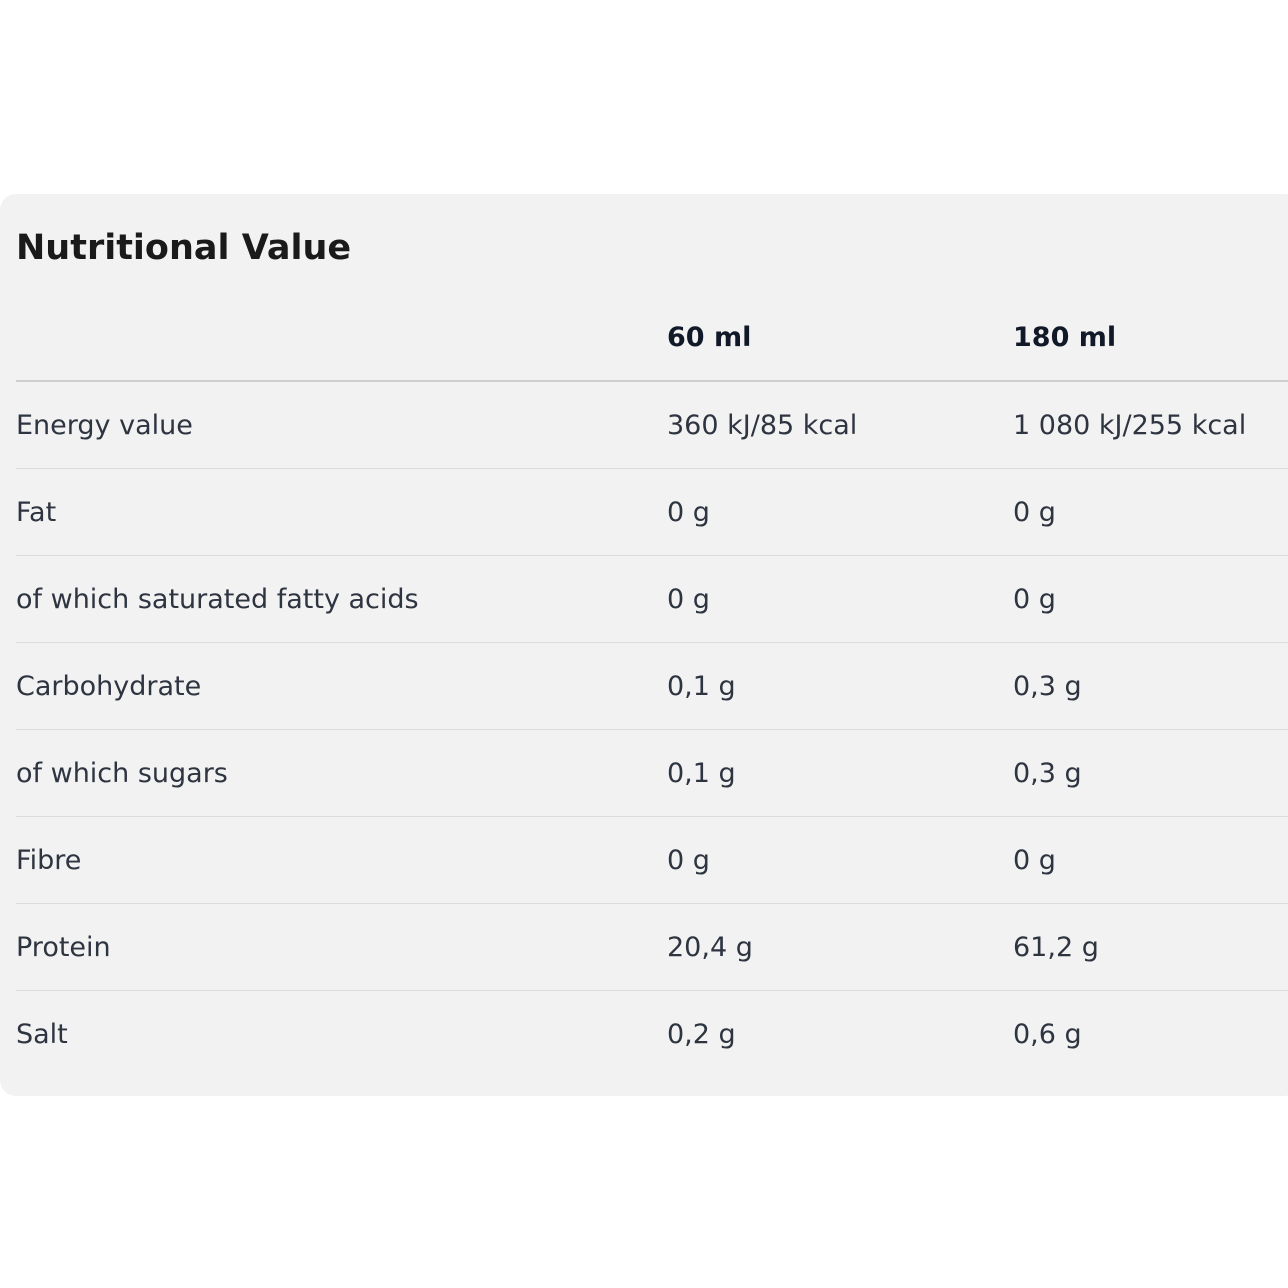  Describe the element at coordinates (341, 512) in the screenshot. I see `nutrient-cell: Fat` at that location.